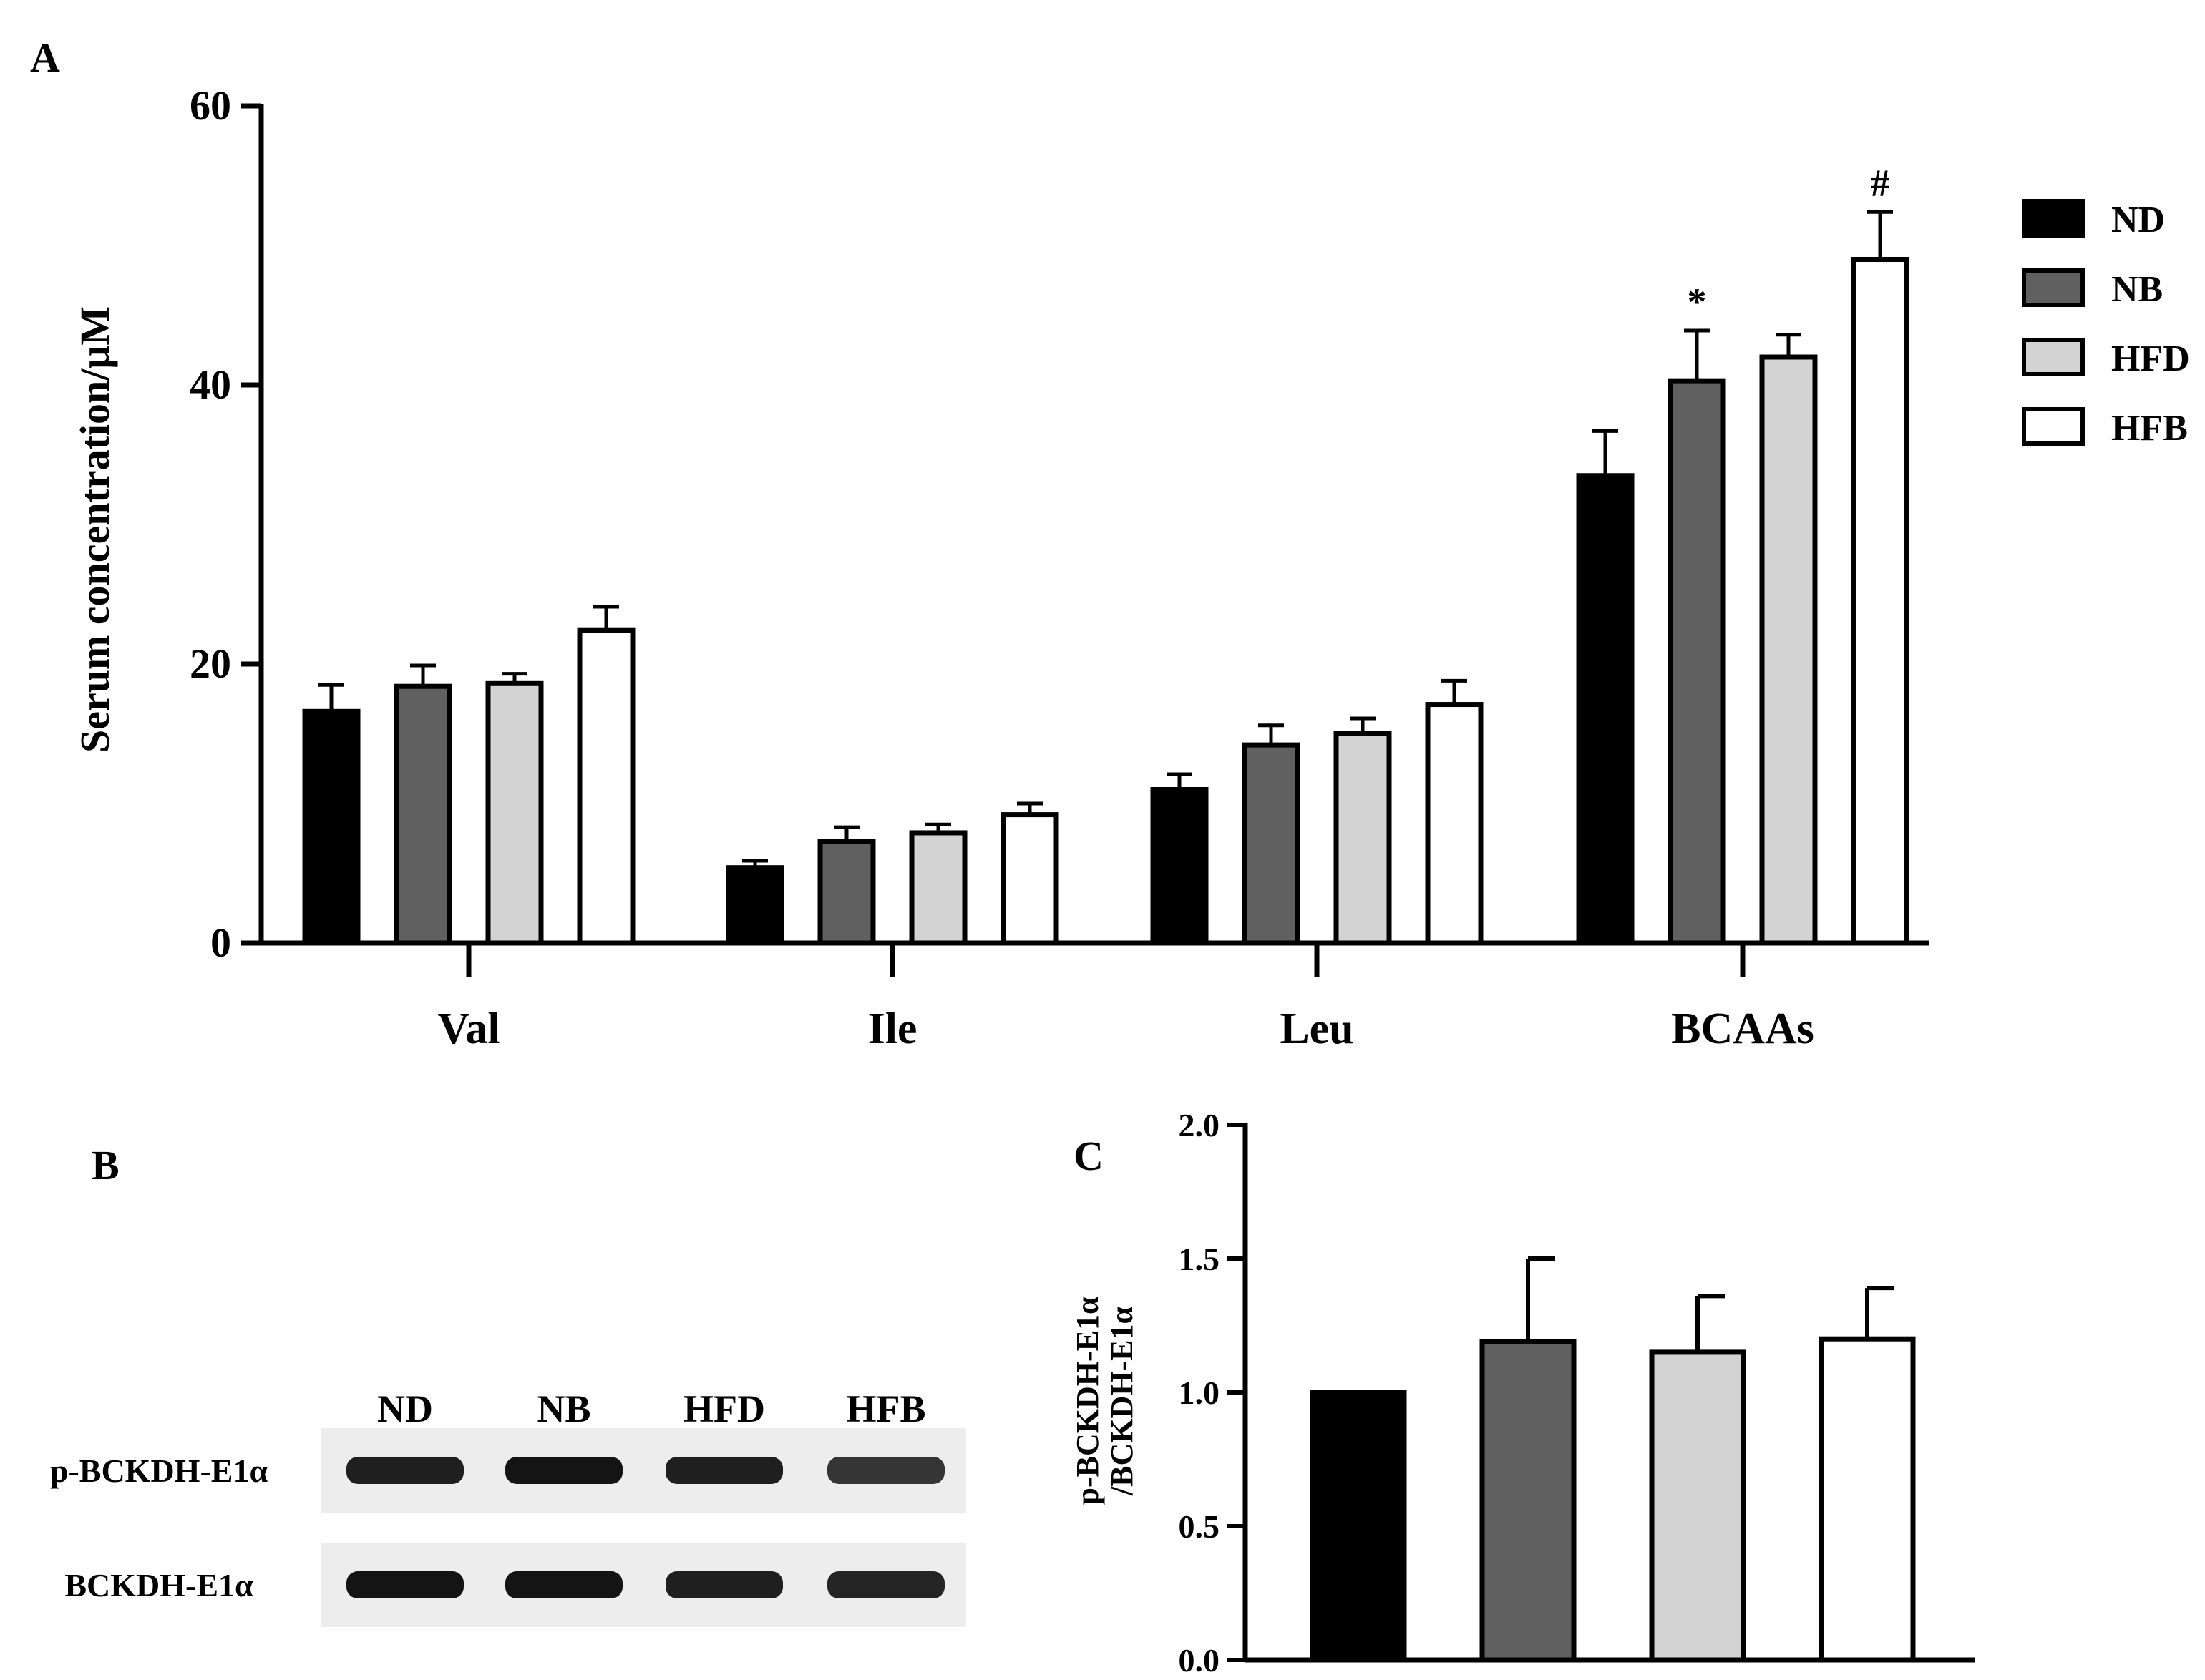 The width and height of the screenshot is (2205, 1680). What do you see at coordinates (1880, 183) in the screenshot?
I see `significance-marker: #` at bounding box center [1880, 183].